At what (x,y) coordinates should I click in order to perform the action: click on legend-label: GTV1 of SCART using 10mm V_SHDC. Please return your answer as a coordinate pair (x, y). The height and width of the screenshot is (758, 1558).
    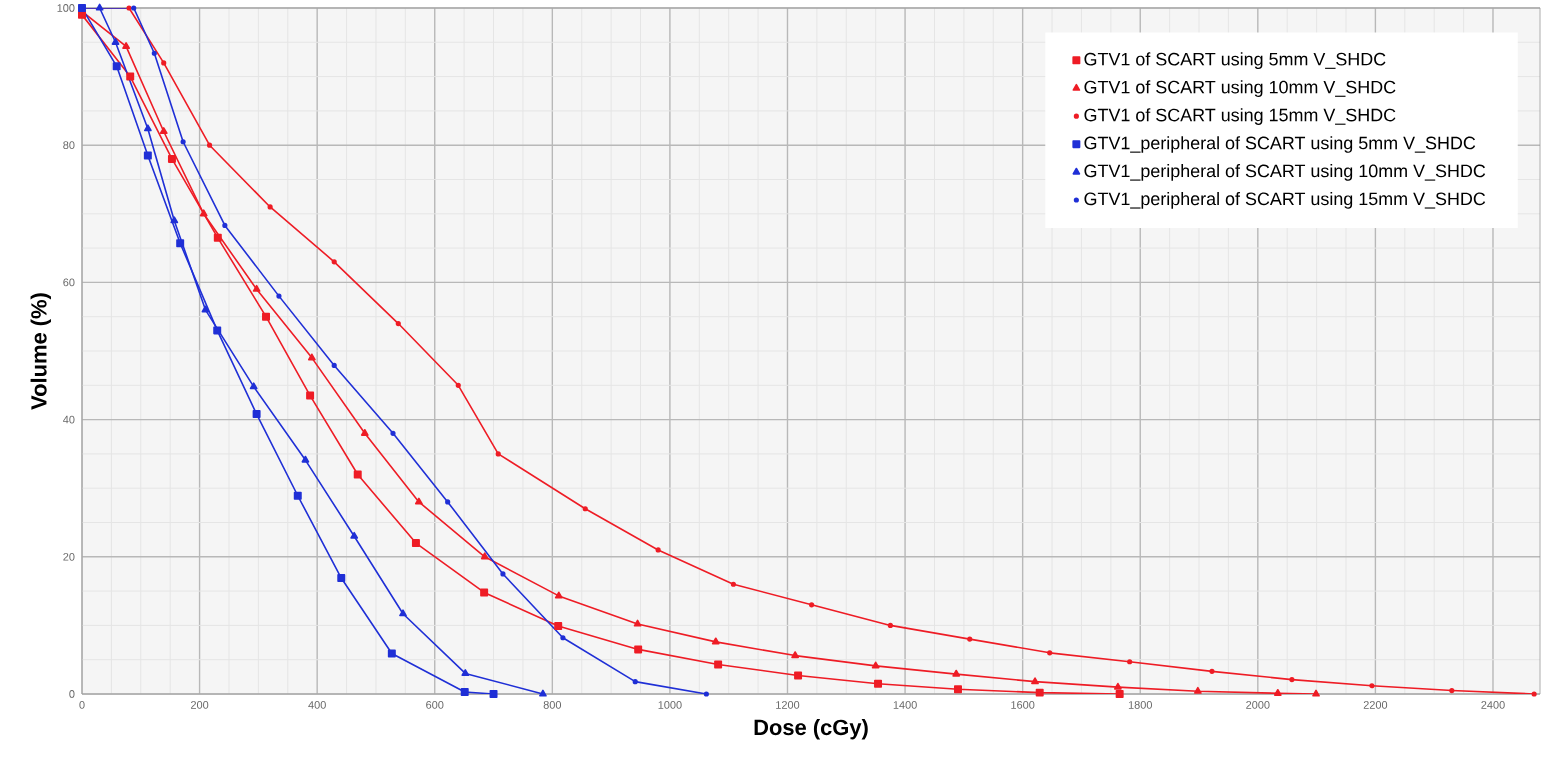
    Looking at the image, I should click on (1240, 88).